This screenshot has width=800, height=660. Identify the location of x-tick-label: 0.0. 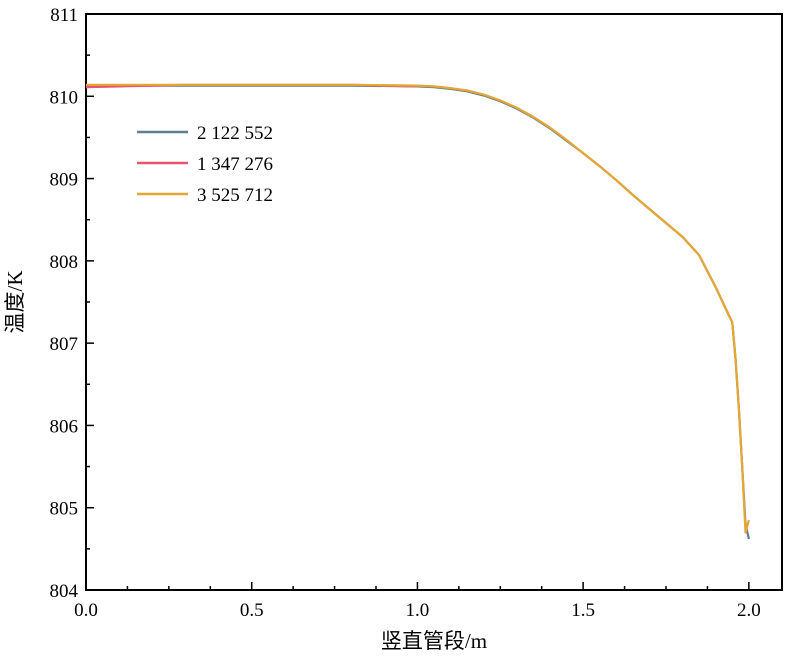
(86, 610).